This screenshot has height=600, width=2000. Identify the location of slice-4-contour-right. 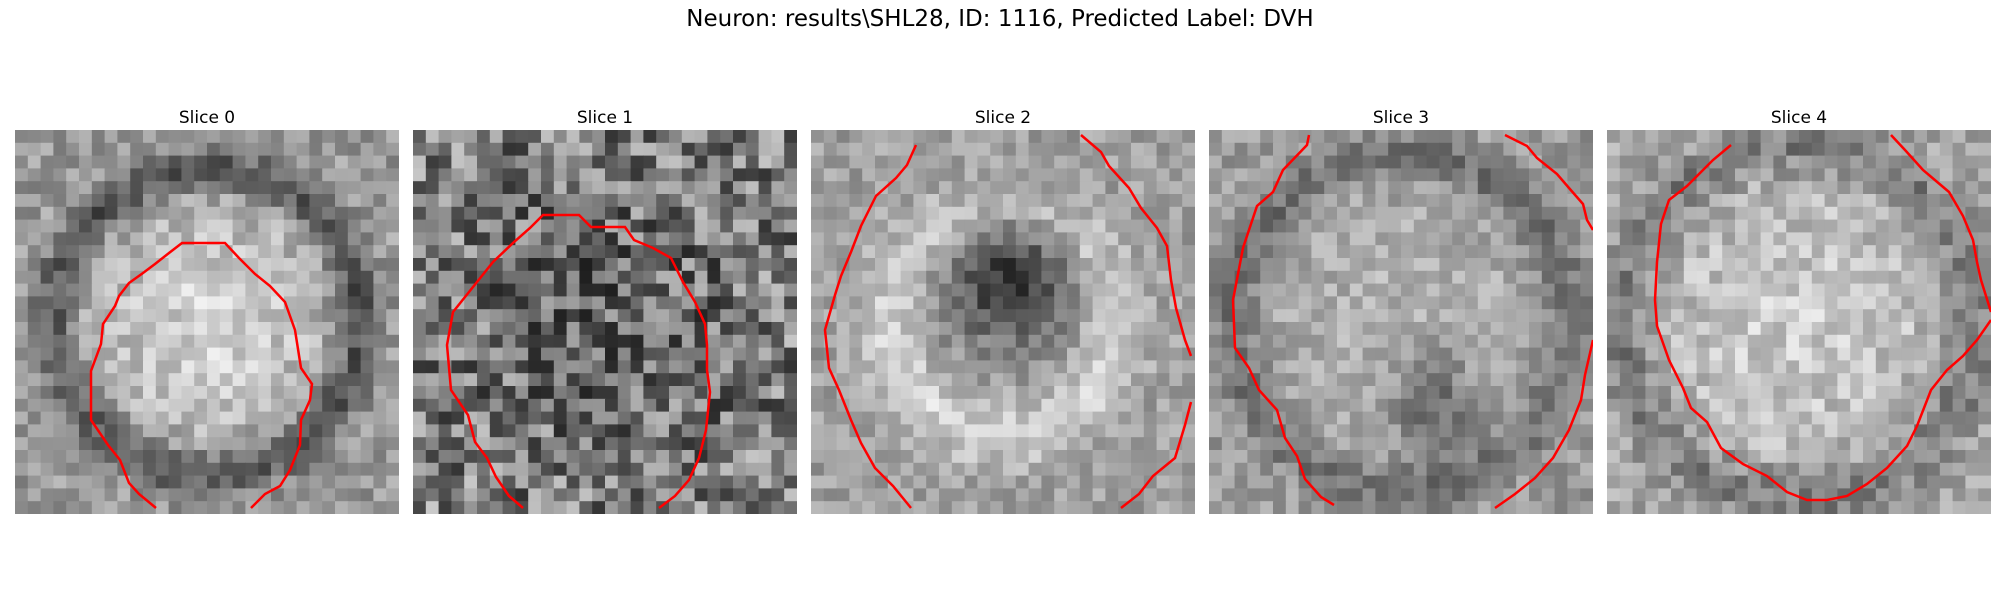
(1940, 223).